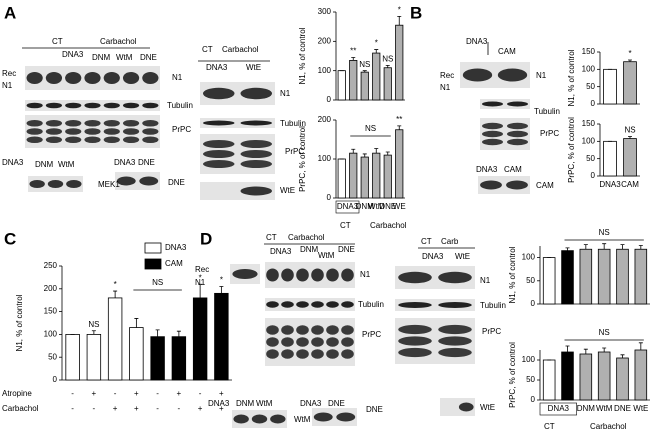 This screenshot has width=656, height=436. What do you see at coordinates (302, 419) in the screenshot?
I see `blot-label: WtM` at bounding box center [302, 419].